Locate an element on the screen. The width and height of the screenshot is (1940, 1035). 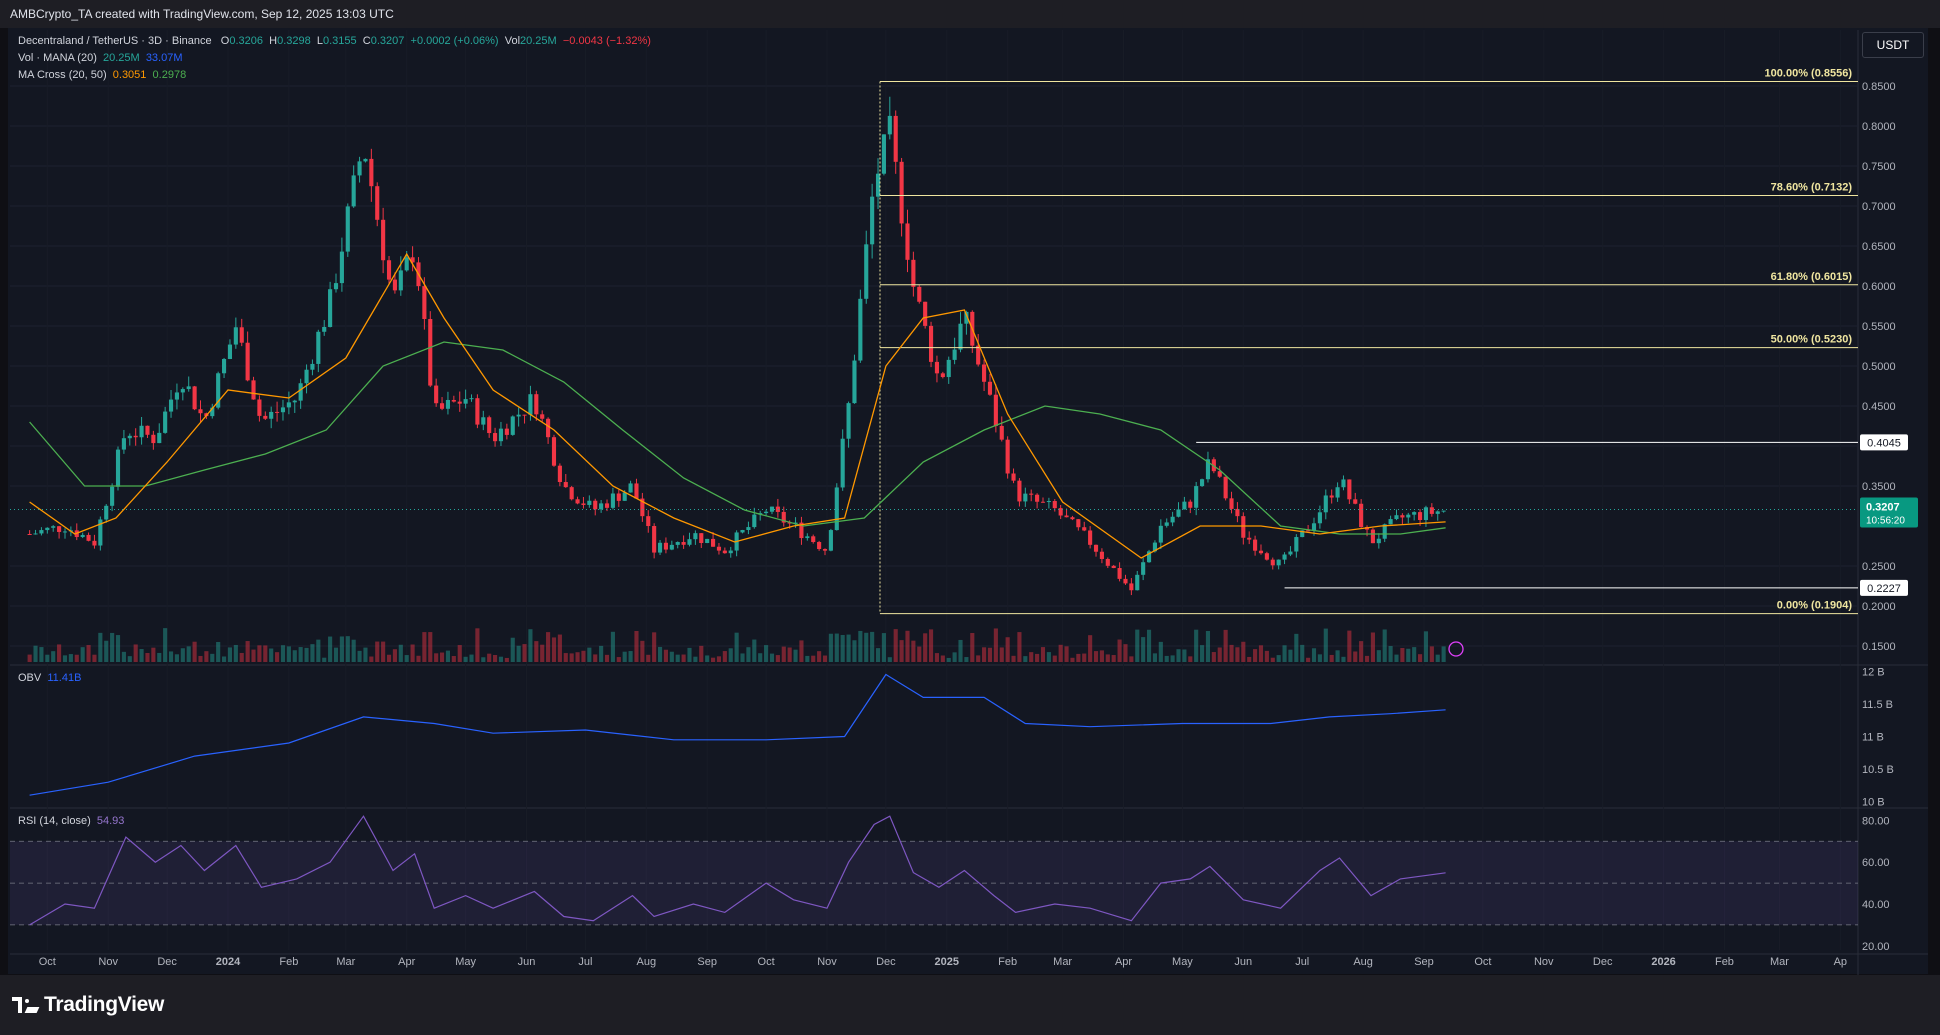
time-tick-label: Jul is located at coordinates (585, 962).